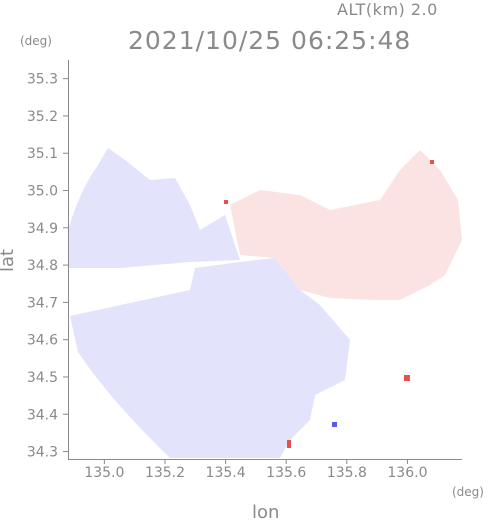 This screenshot has height=523, width=491. Describe the element at coordinates (270, 40) in the screenshot. I see `scan-timestamp: 2021/10/25 06:25:48` at that location.